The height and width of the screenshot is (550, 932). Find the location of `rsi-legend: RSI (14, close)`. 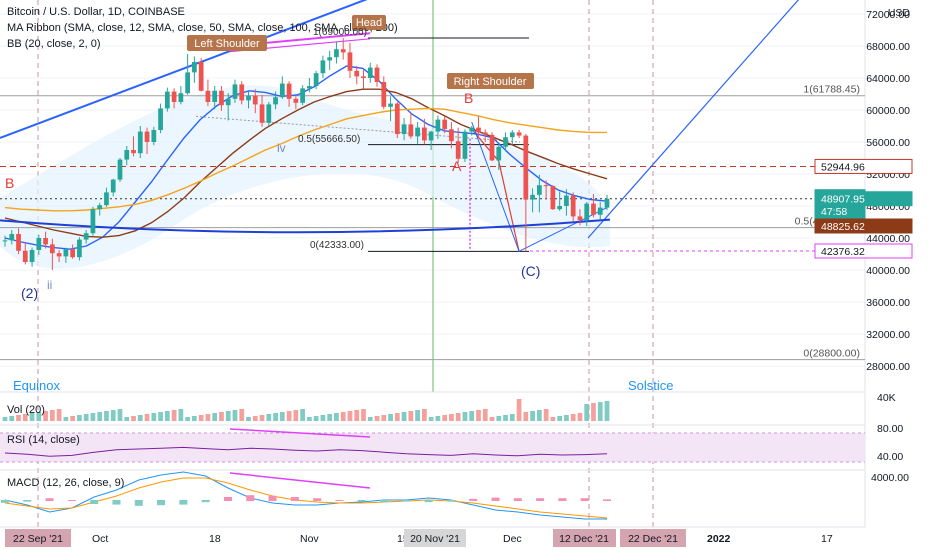

rsi-legend: RSI (14, close) is located at coordinates (43, 440).